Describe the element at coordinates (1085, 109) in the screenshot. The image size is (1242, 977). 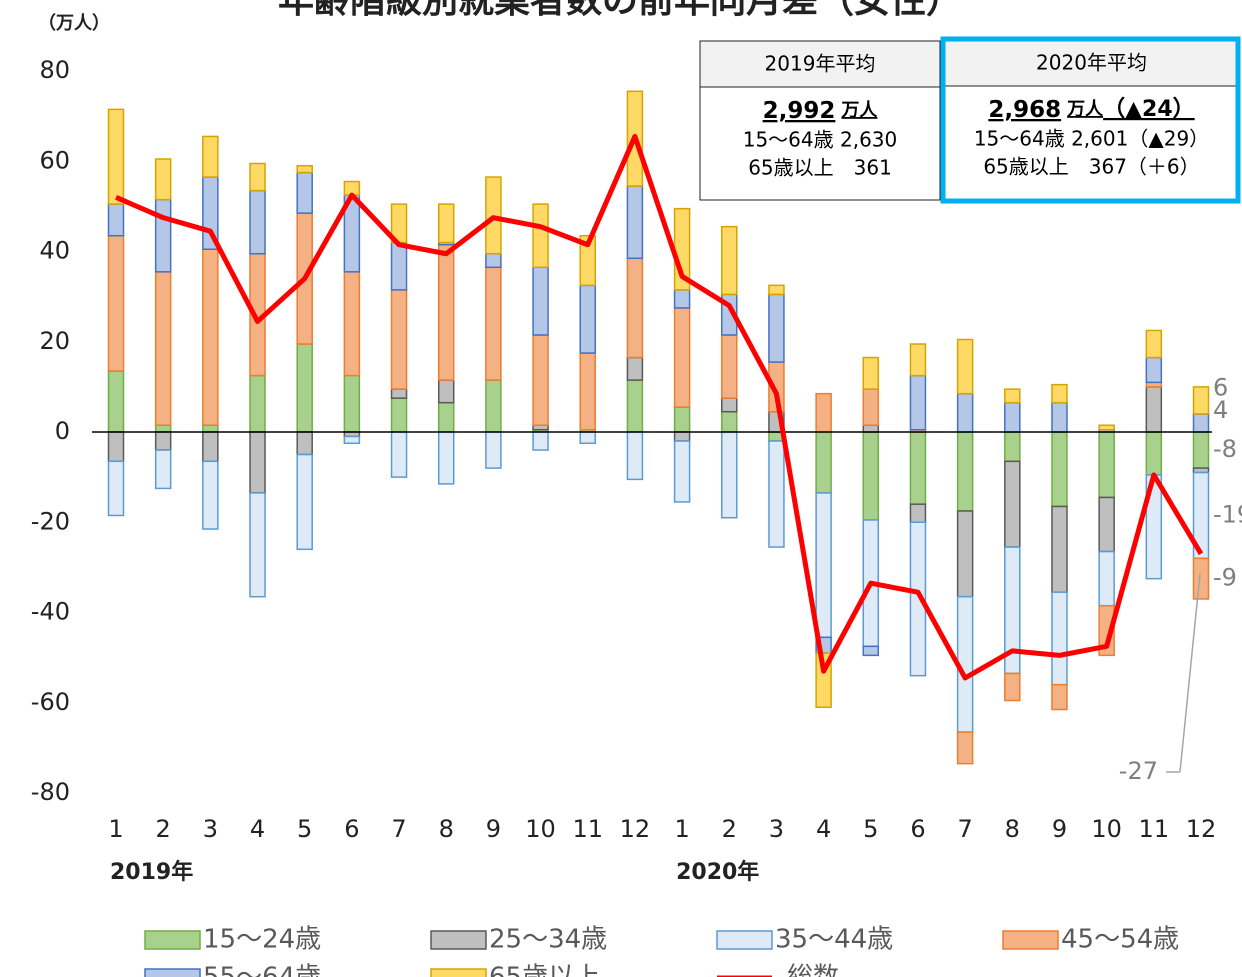
I see `summary-total-unit: 万人` at that location.